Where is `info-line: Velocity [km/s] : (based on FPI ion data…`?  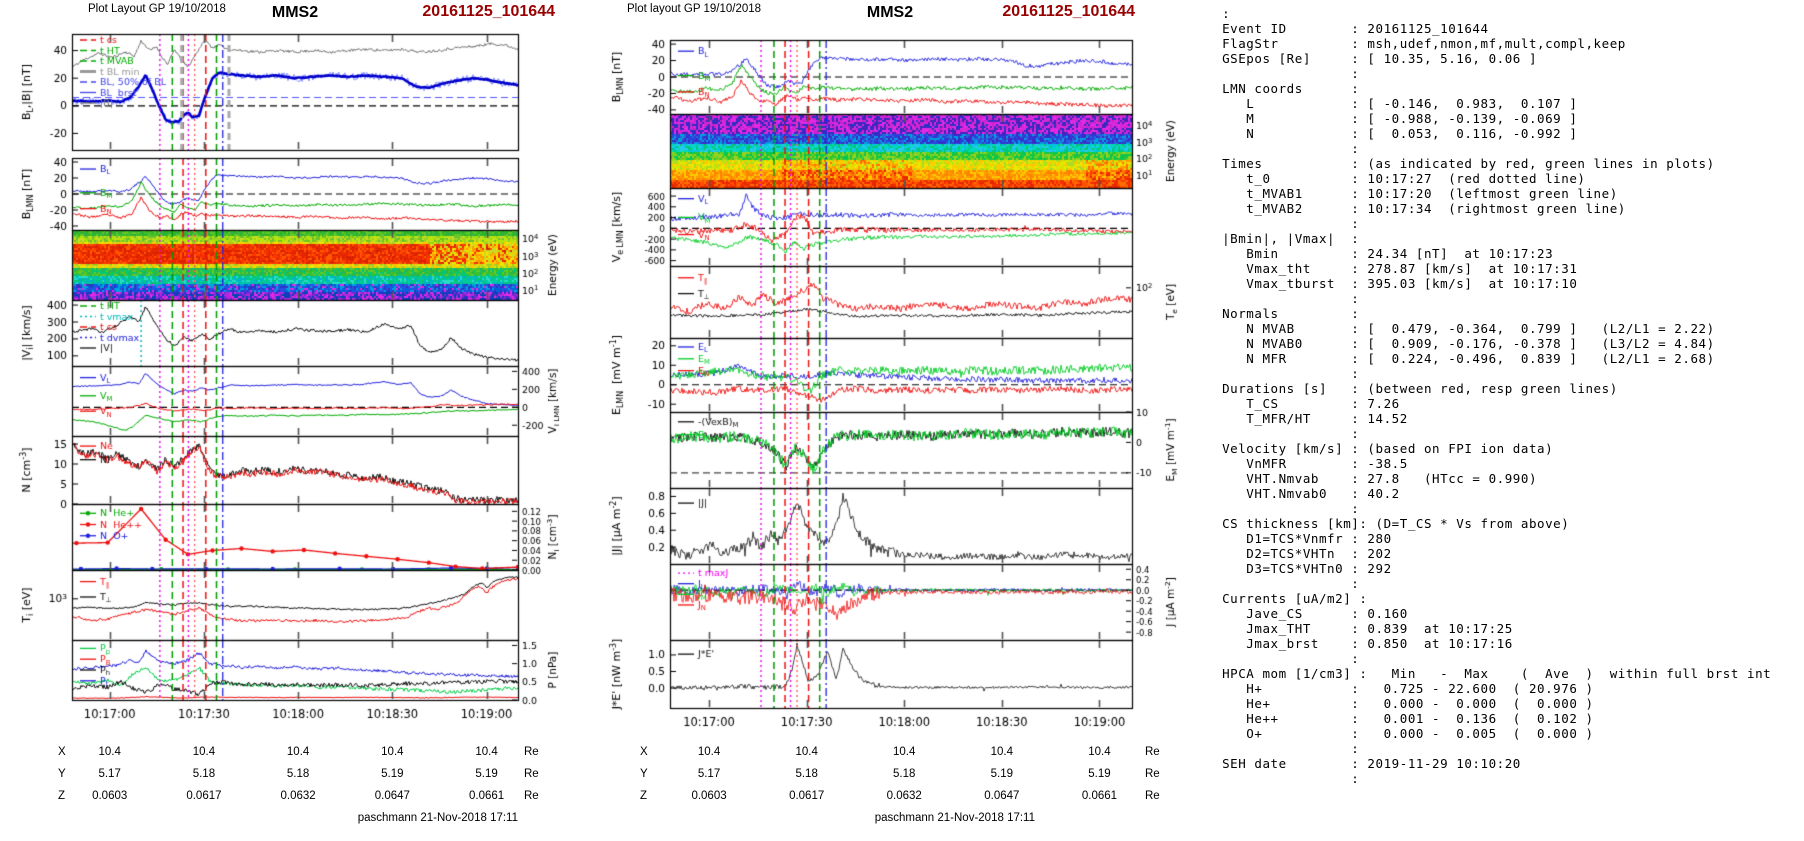 info-line: Velocity [km/s] : (based on FPI ion data… is located at coordinates (1384, 448).